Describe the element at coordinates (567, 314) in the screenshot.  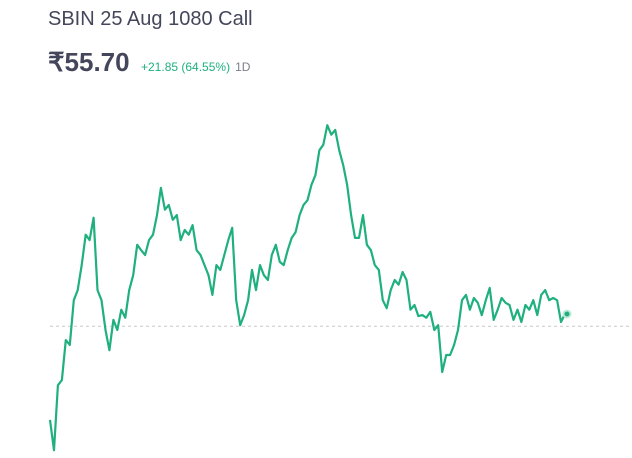
I see `last-point` at that location.